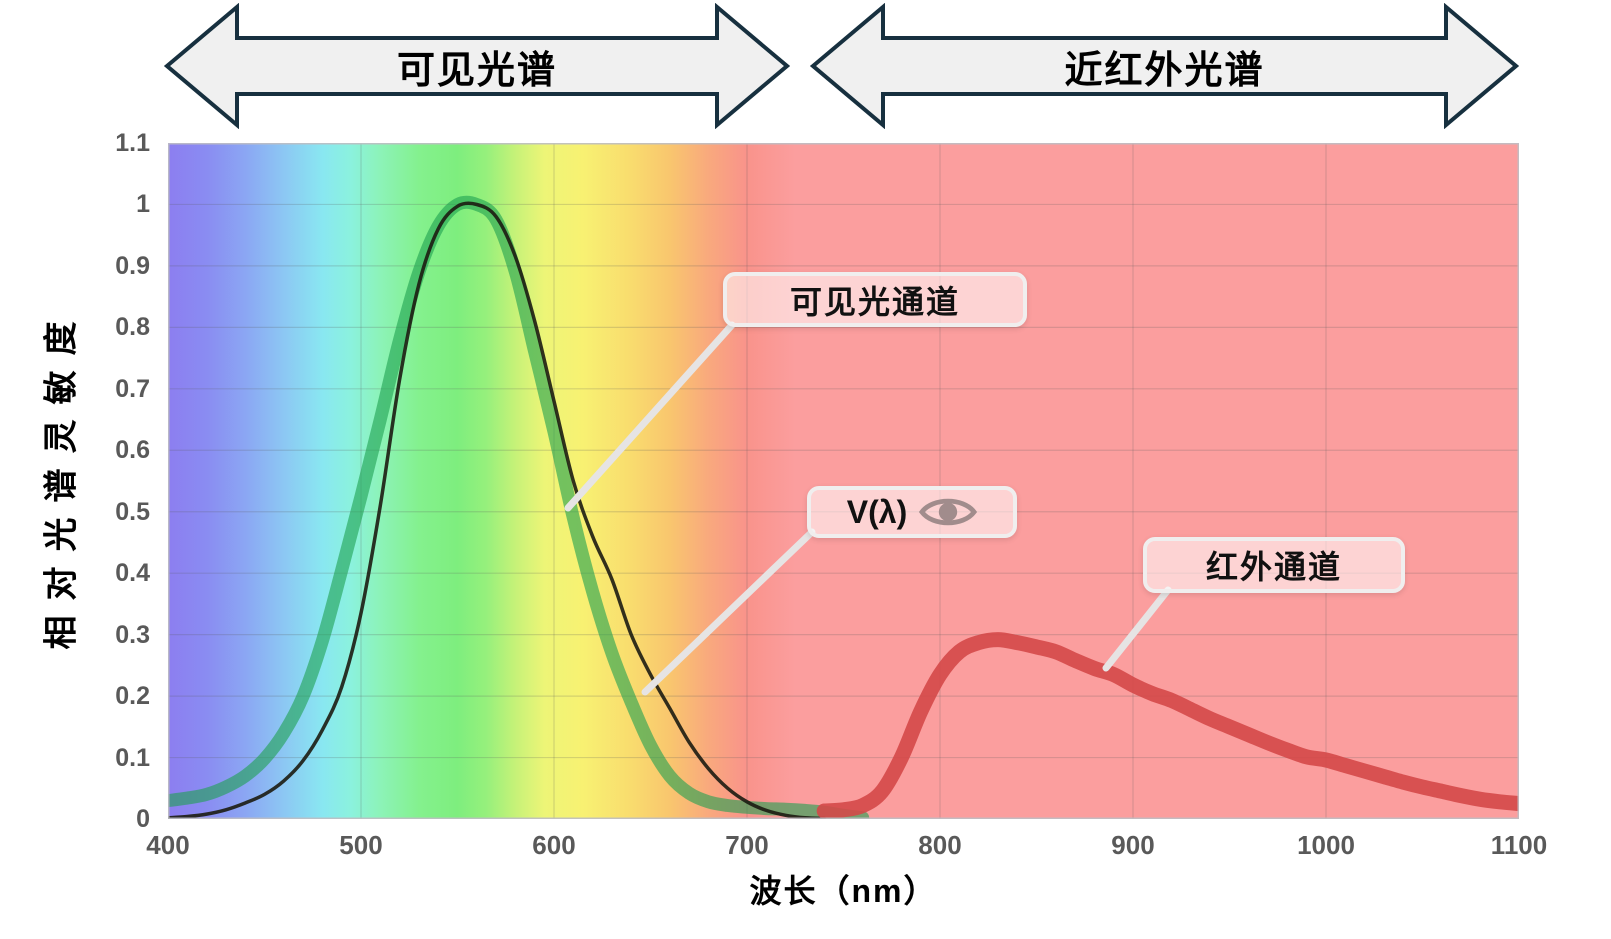  Describe the element at coordinates (476, 70) in the screenshot. I see `visible-spectrum-arrow-label: 可见光谱` at that location.